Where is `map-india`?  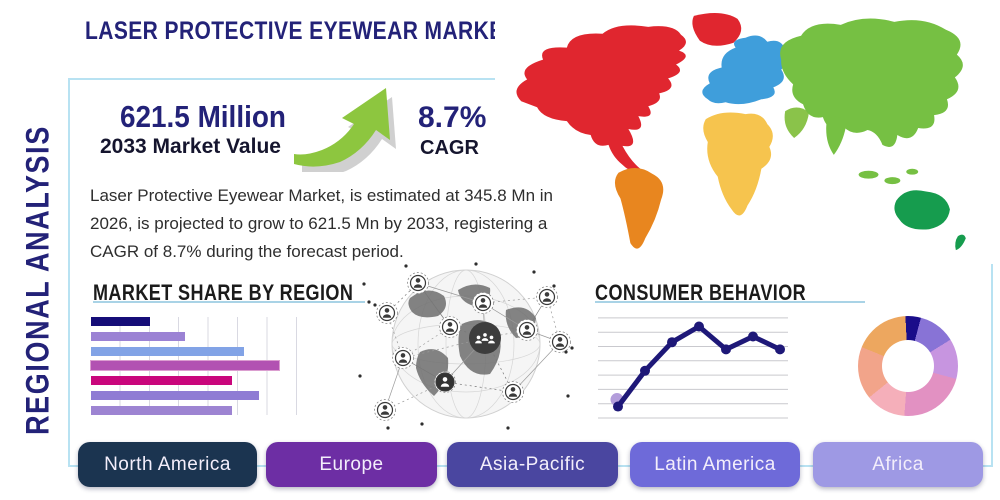
map-india is located at coordinates (836, 135).